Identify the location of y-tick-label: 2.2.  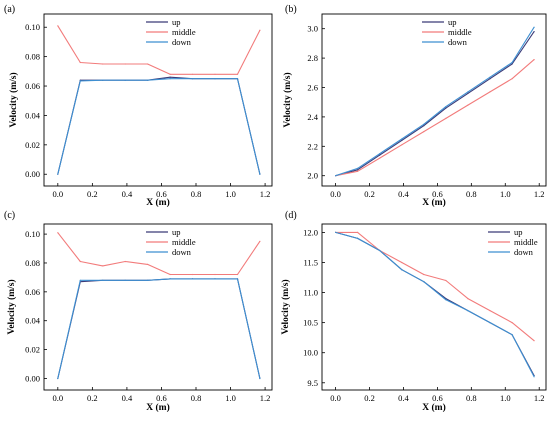
(312, 146).